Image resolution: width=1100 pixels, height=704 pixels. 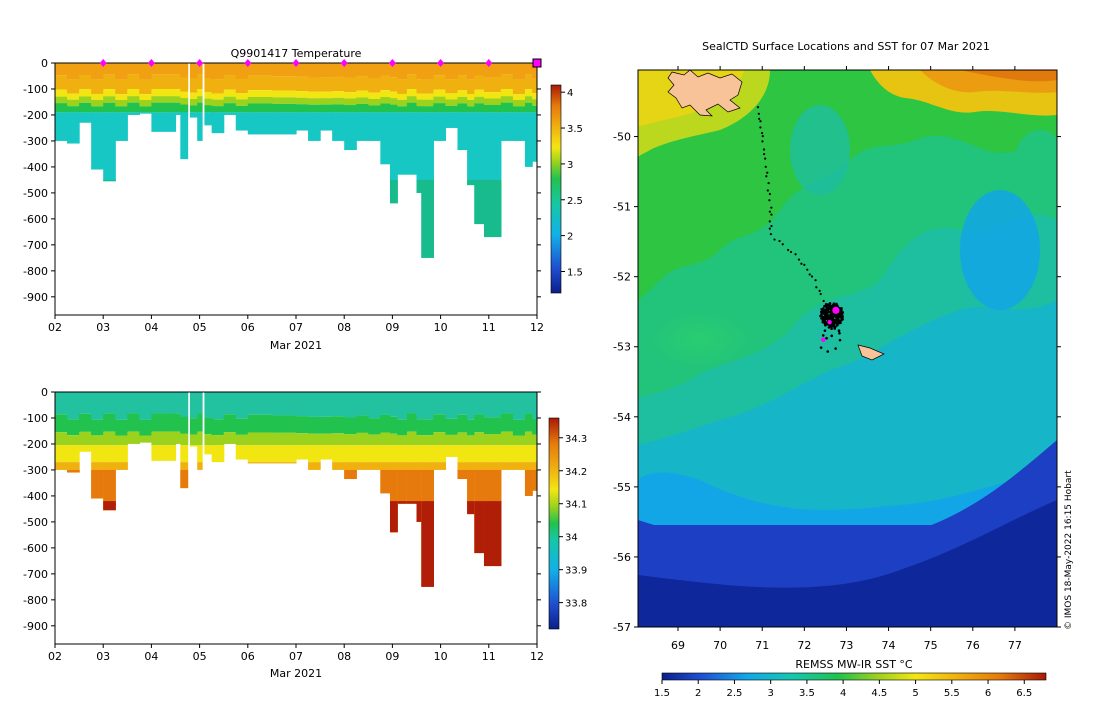 What do you see at coordinates (570, 165) in the screenshot?
I see `colorbar-tick-label: 3` at bounding box center [570, 165].